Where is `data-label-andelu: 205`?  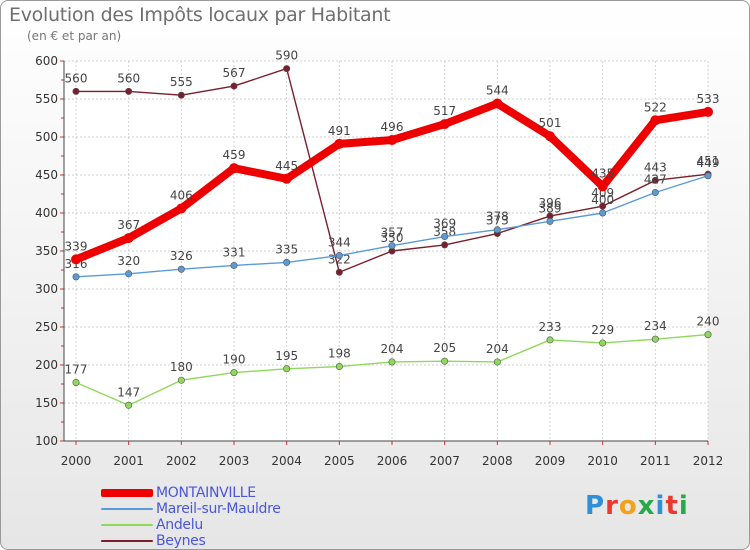 data-label-andelu: 205 is located at coordinates (444, 348).